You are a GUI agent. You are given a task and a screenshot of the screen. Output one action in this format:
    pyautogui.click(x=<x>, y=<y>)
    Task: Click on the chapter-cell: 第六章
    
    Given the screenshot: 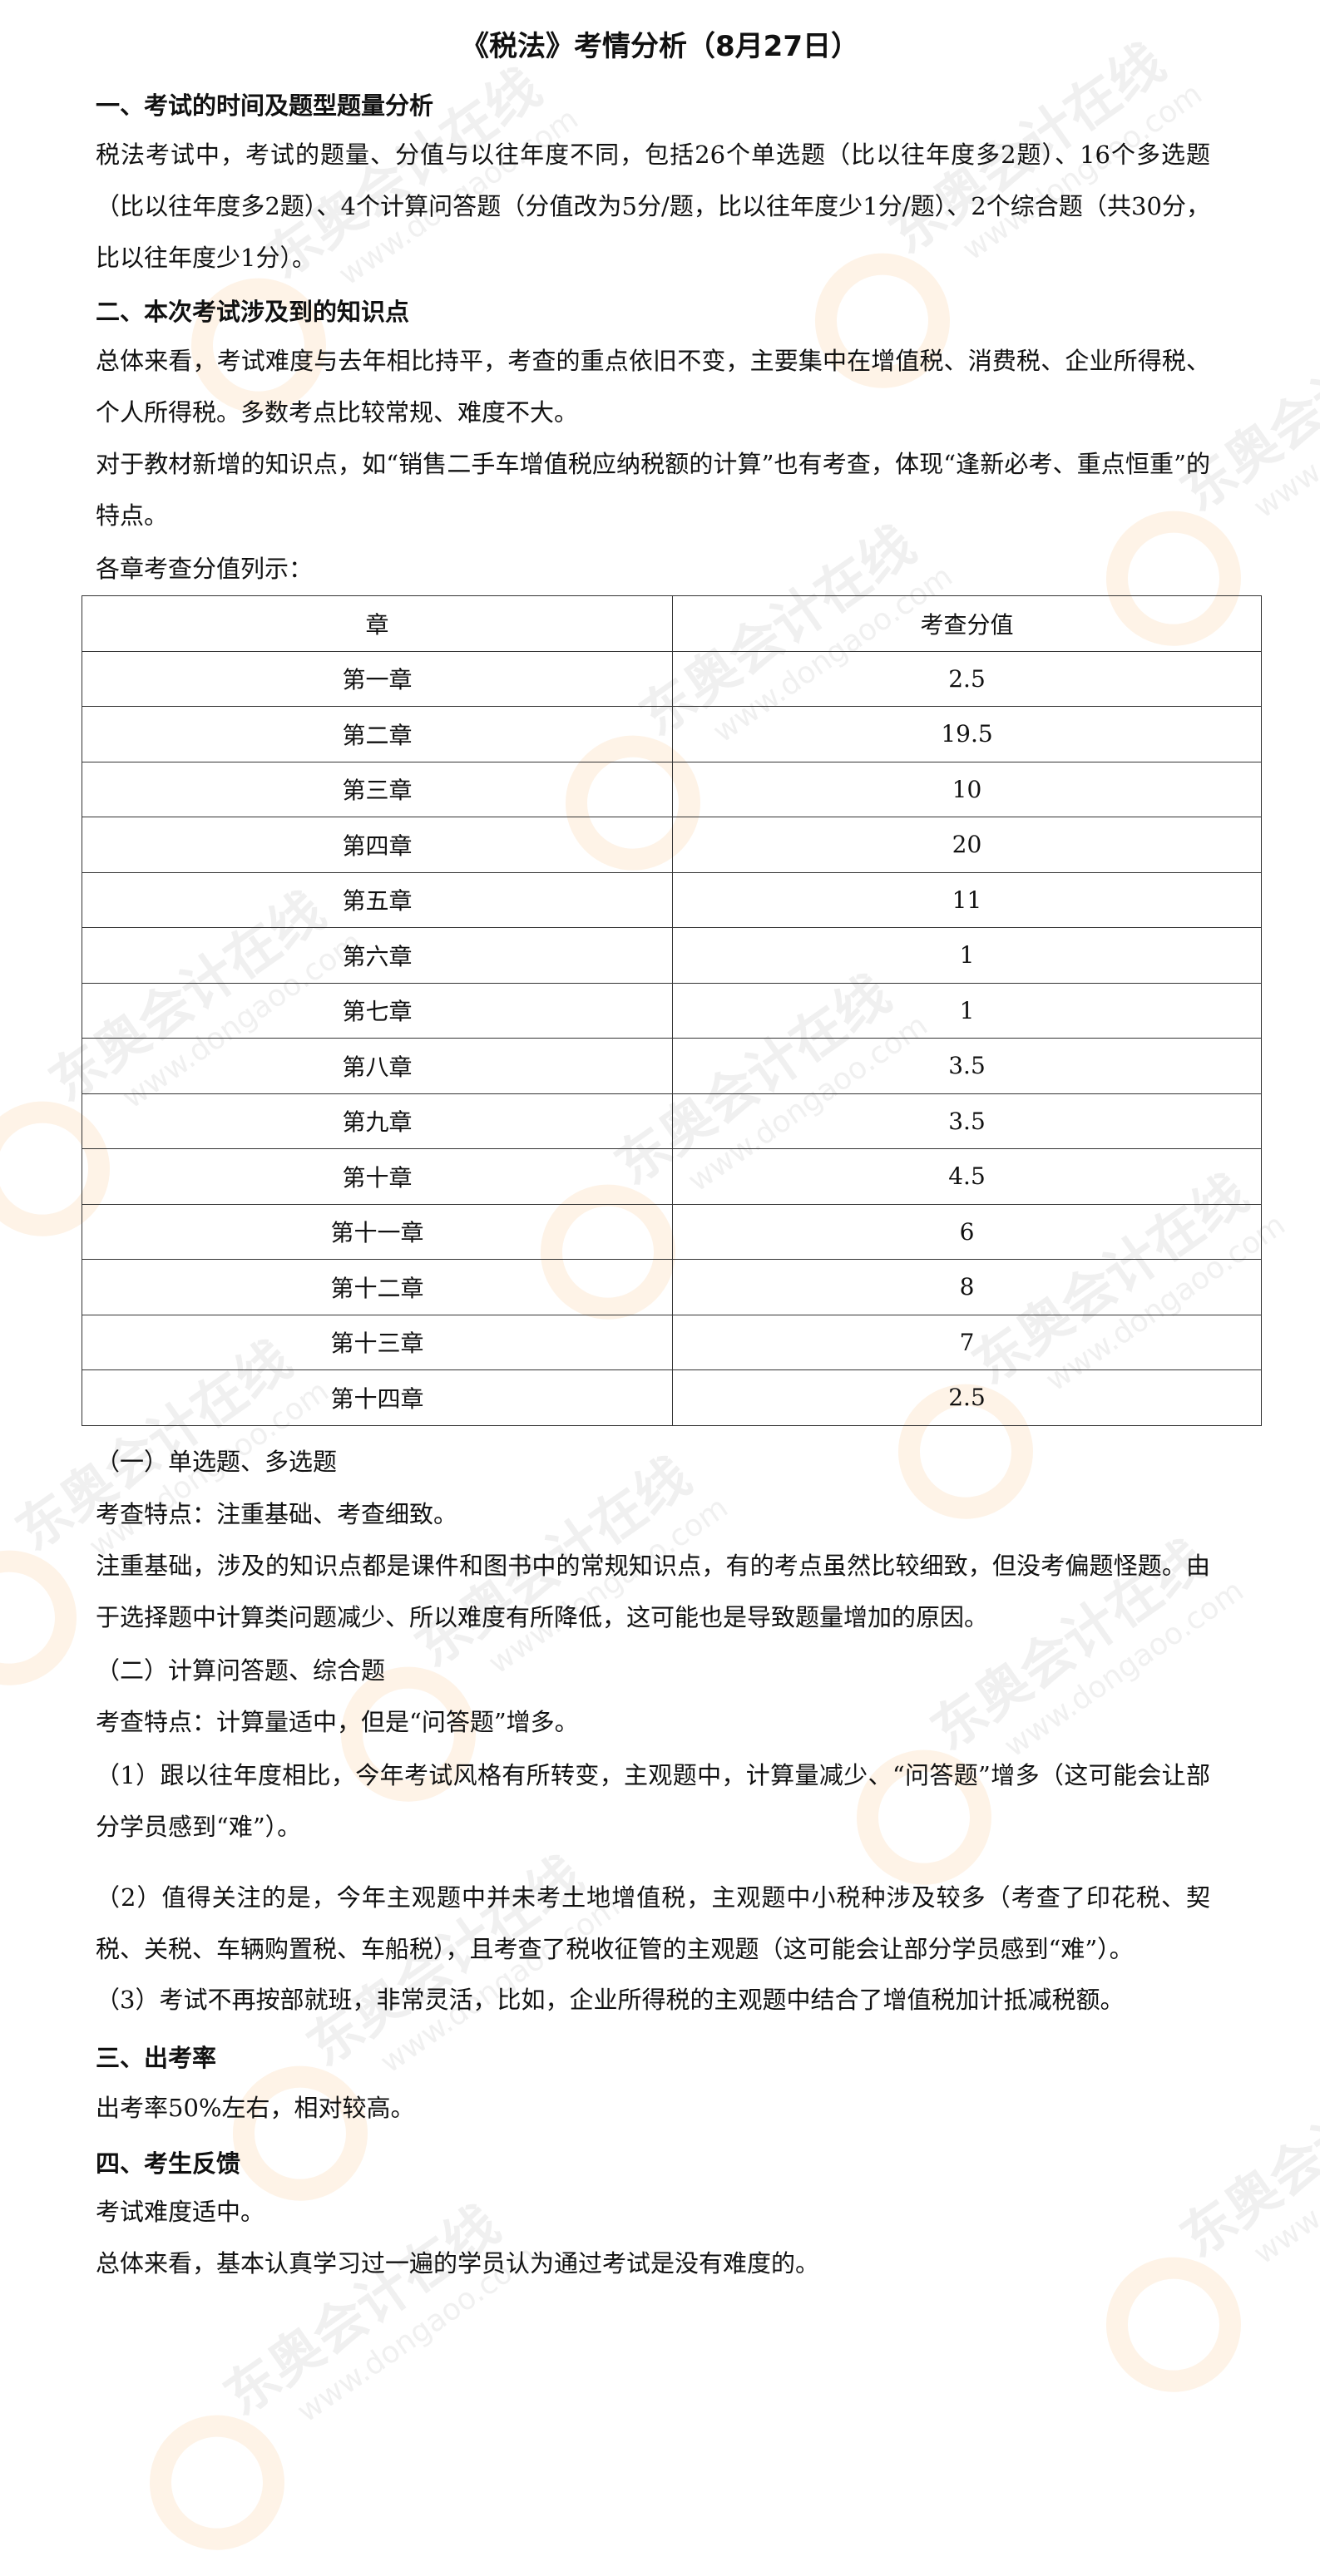 What is the action you would take?
    pyautogui.click(x=377, y=955)
    